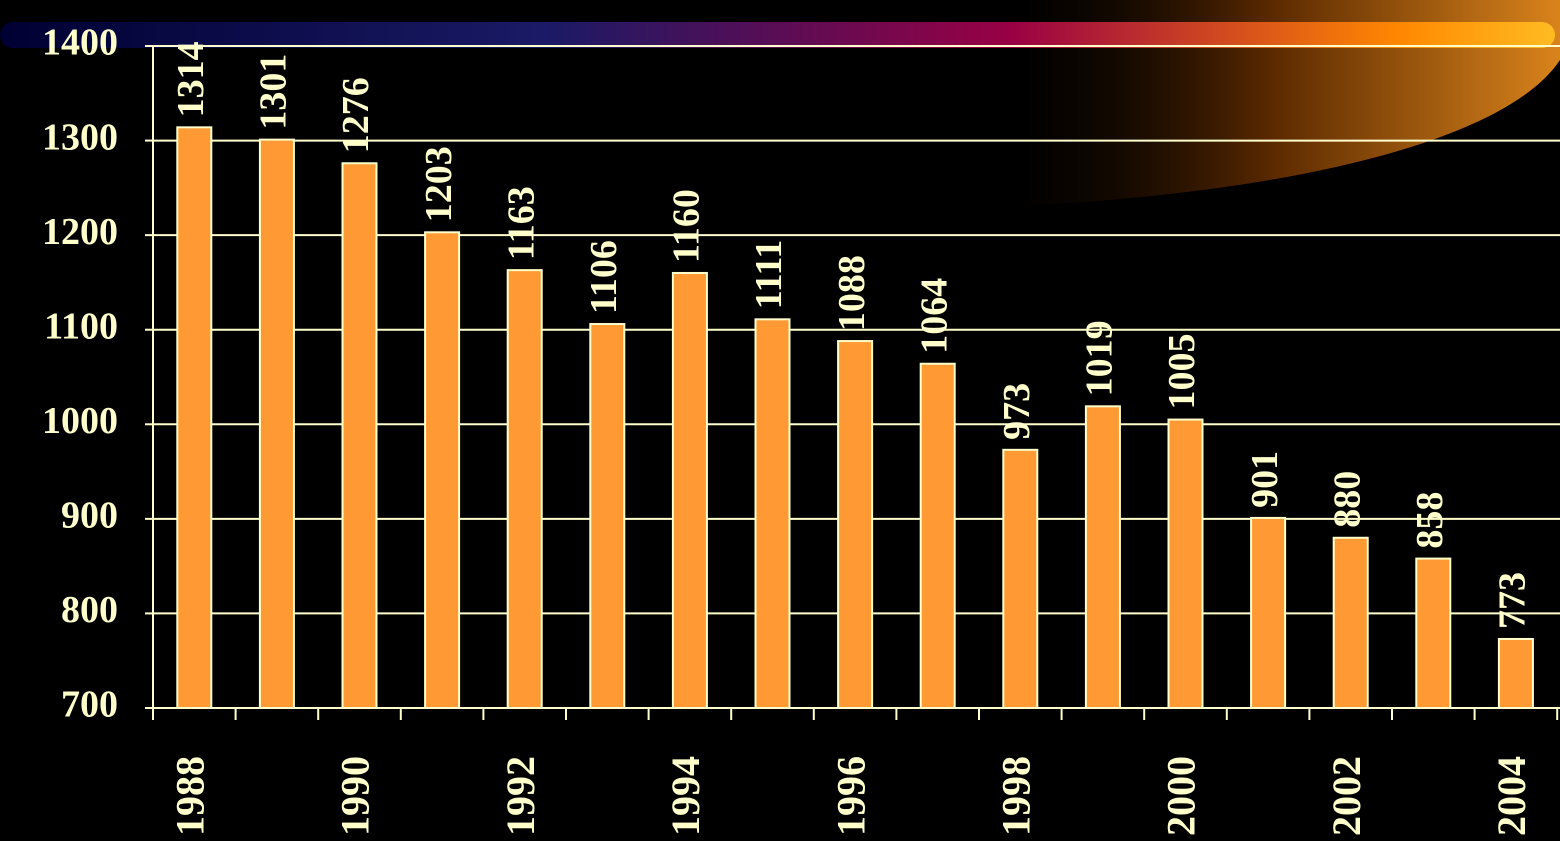 This screenshot has width=1560, height=841. What do you see at coordinates (80, 43) in the screenshot?
I see `y-tick-label: 1400` at bounding box center [80, 43].